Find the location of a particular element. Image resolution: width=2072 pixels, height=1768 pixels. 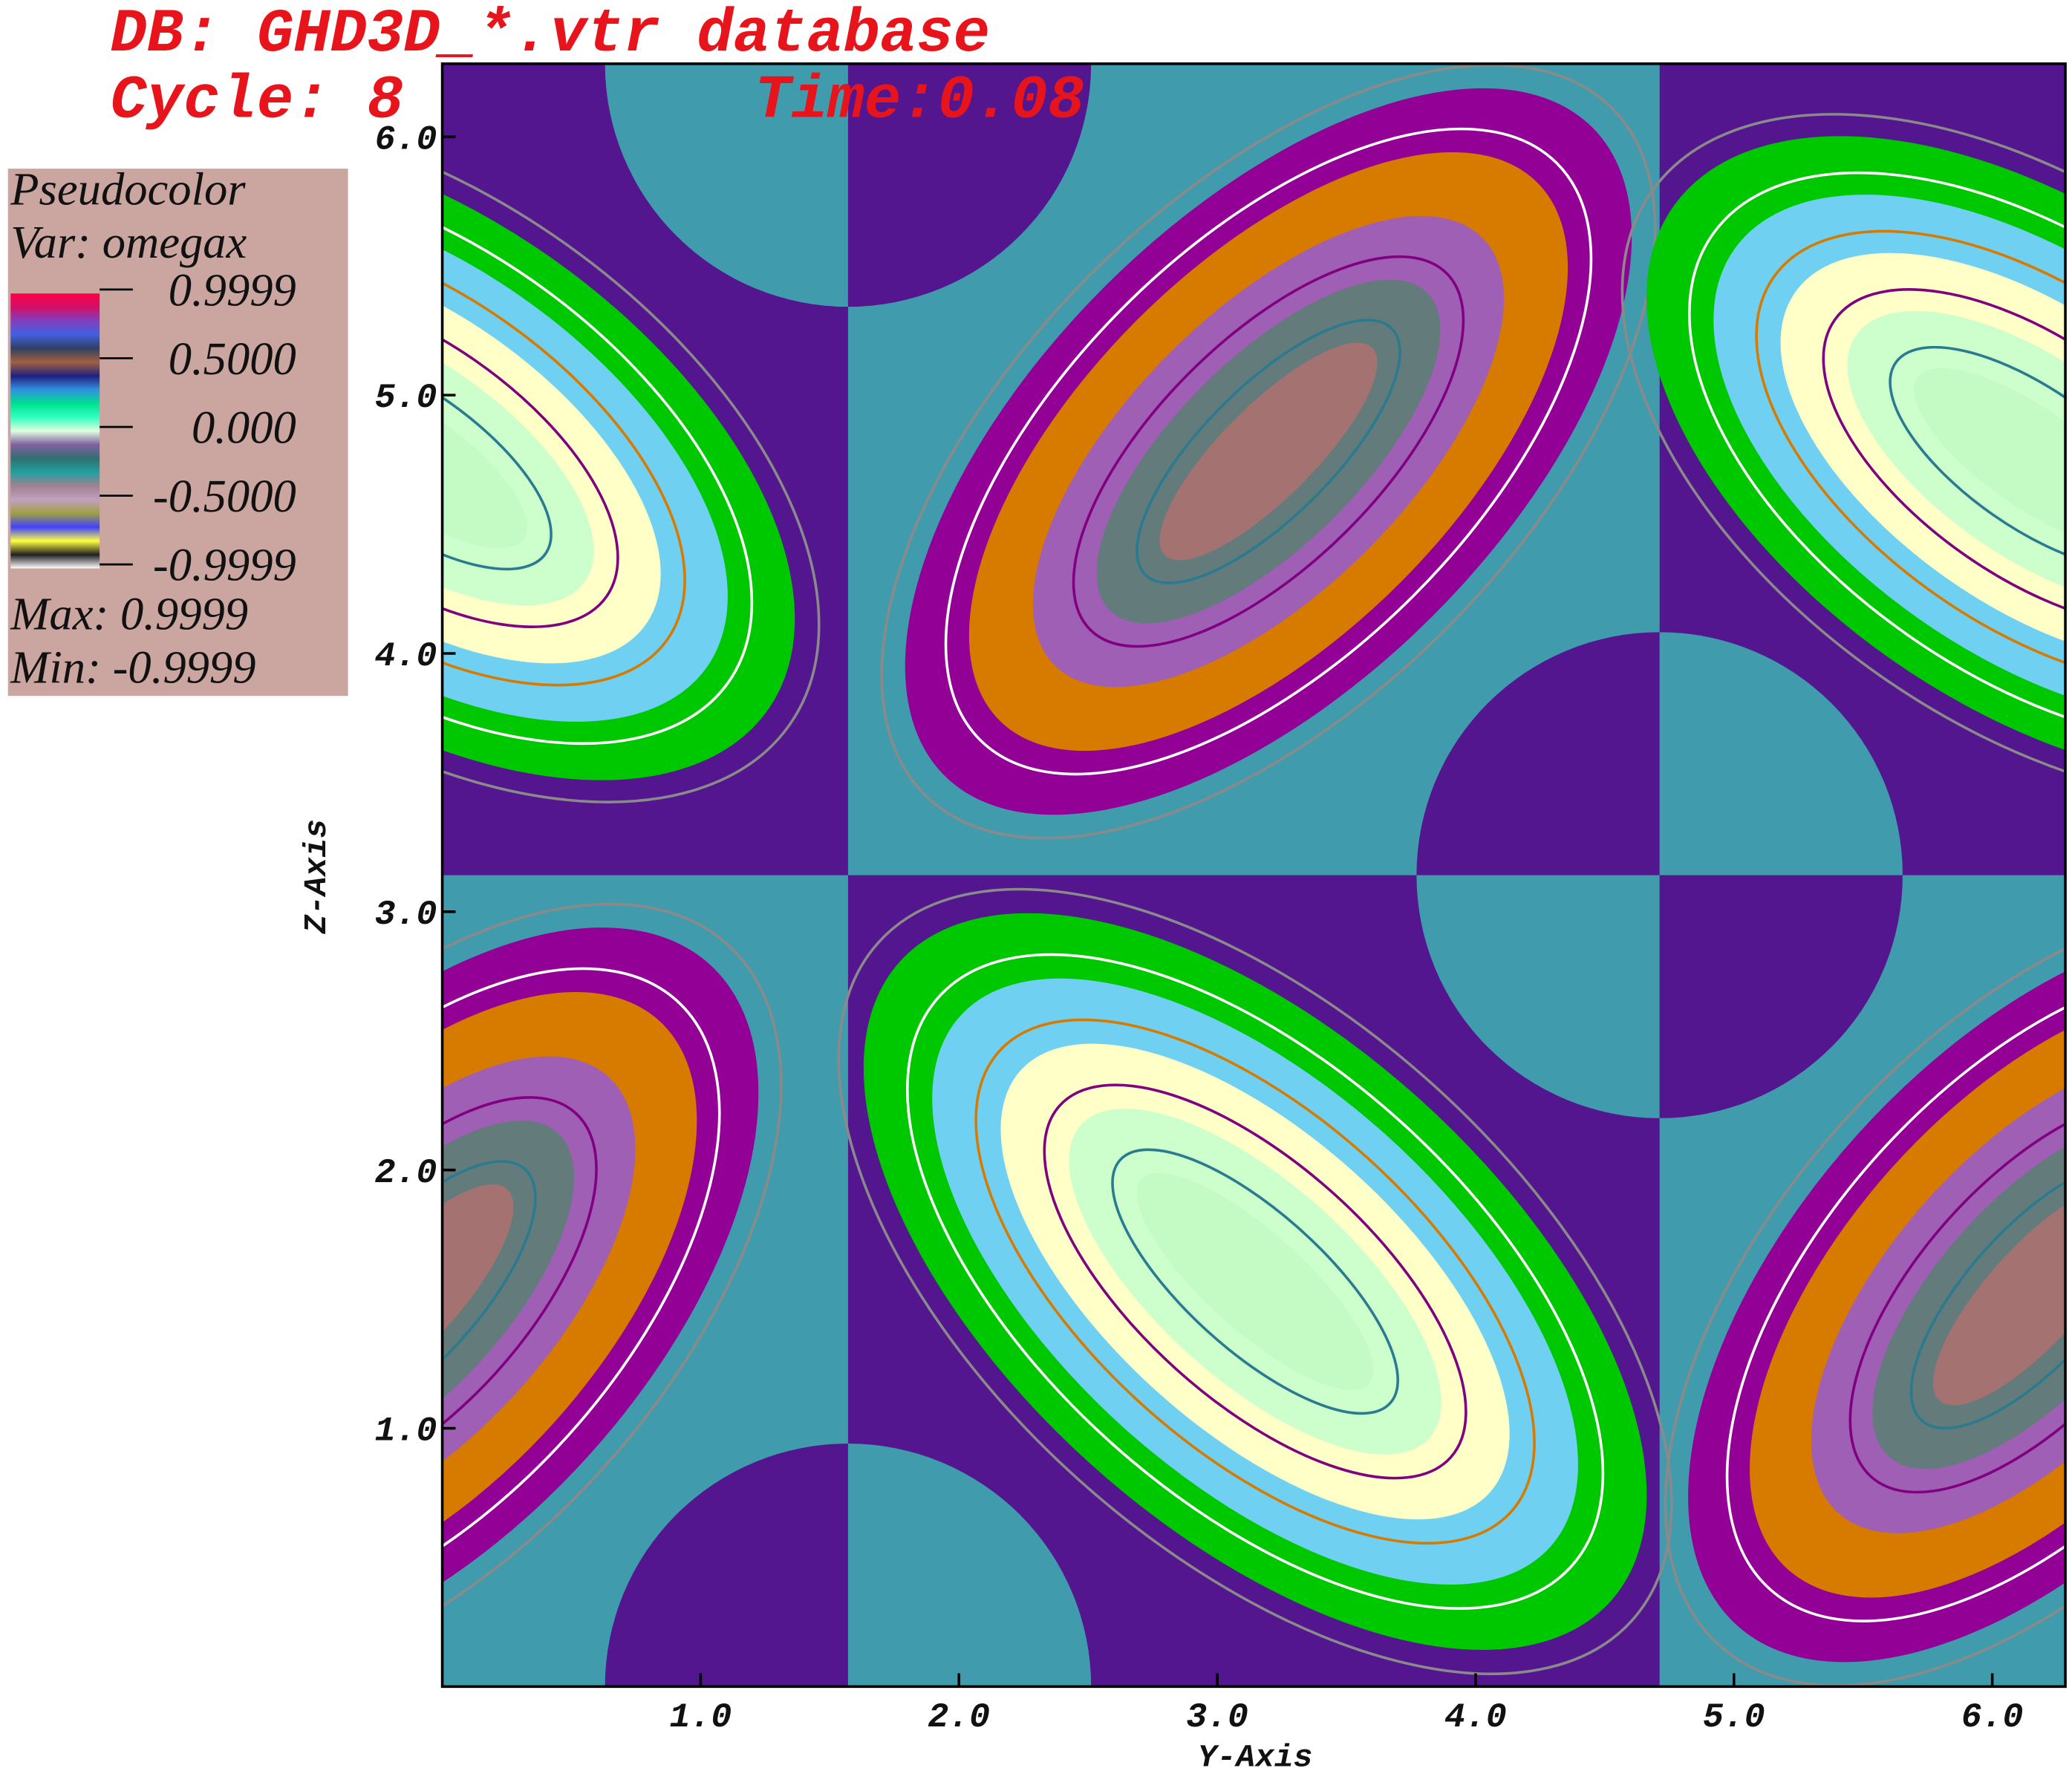

colorbar-tick-label: -0.5000 is located at coordinates (224, 496).